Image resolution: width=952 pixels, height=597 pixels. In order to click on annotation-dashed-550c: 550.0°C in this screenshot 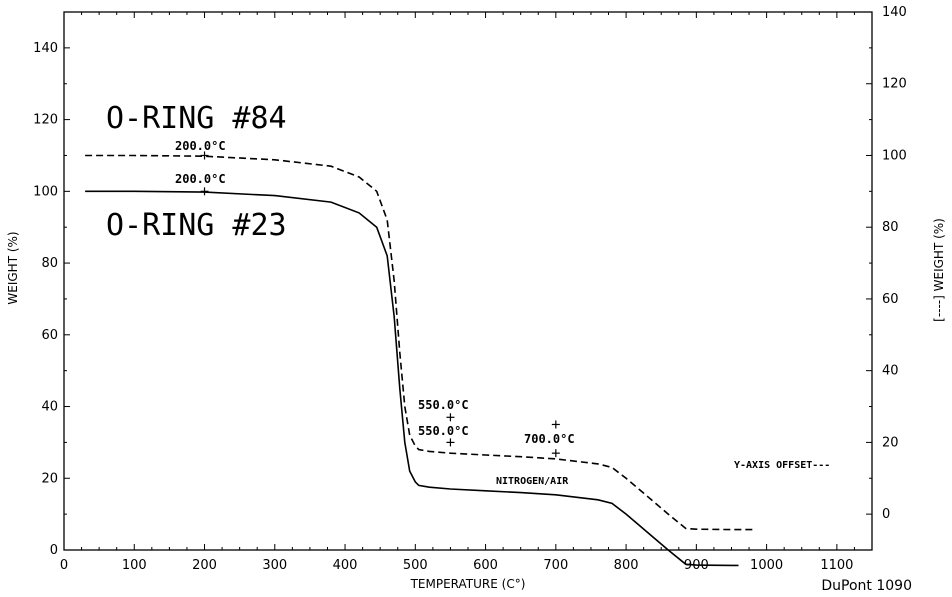, I will do `click(443, 405)`.